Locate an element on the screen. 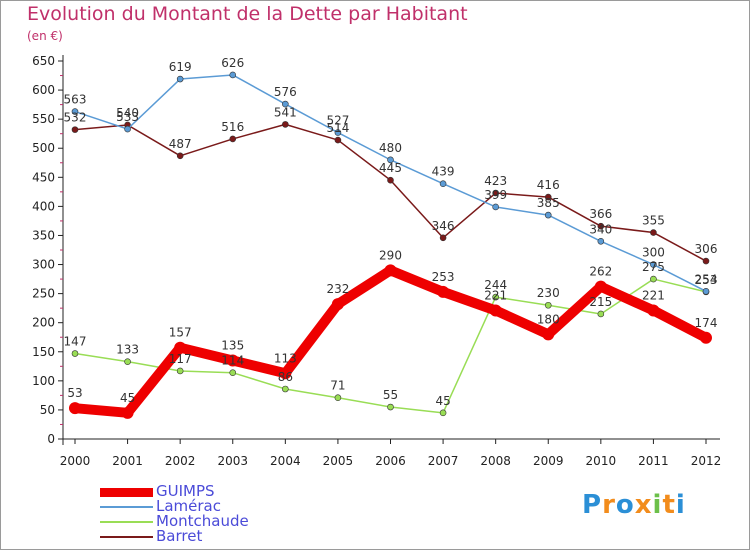 This screenshot has height=550, width=750. data-label: 385 is located at coordinates (548, 203).